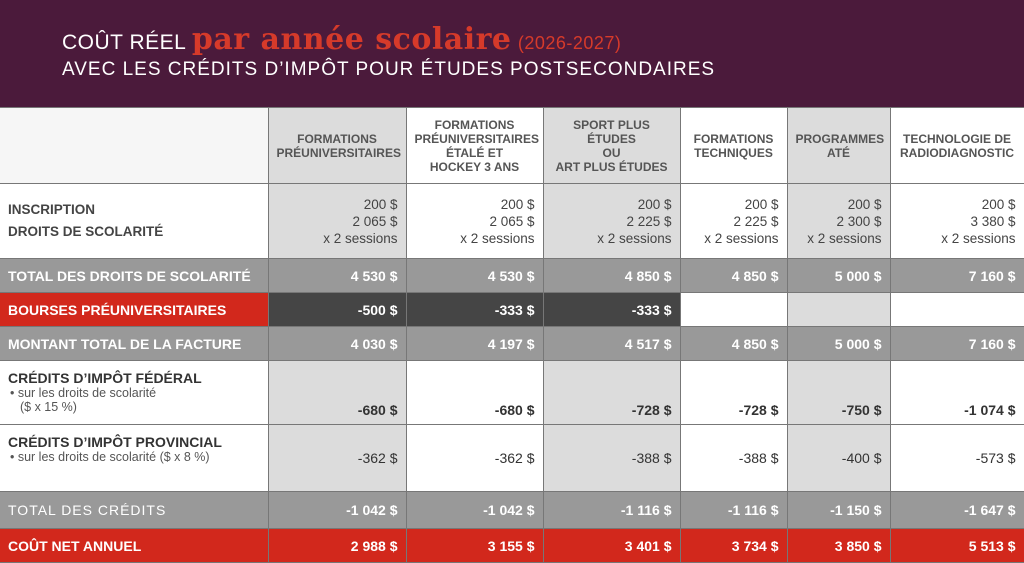 This screenshot has width=1024, height=563. What do you see at coordinates (337, 392) in the screenshot?
I see `cell: -680 $` at bounding box center [337, 392].